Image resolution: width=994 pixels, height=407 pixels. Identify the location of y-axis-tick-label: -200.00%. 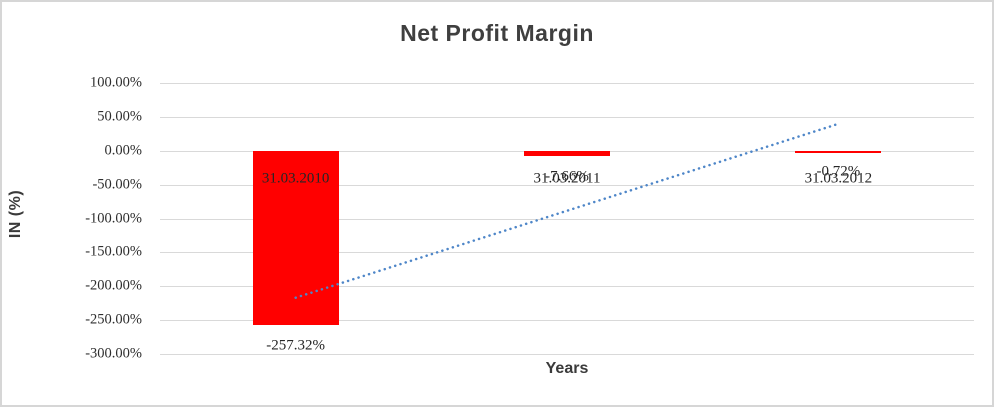
(113, 285).